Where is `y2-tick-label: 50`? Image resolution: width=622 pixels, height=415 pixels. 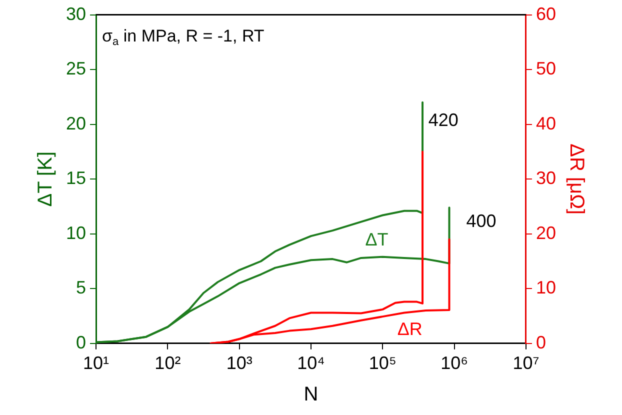 y2-tick-label: 50 is located at coordinates (546, 68).